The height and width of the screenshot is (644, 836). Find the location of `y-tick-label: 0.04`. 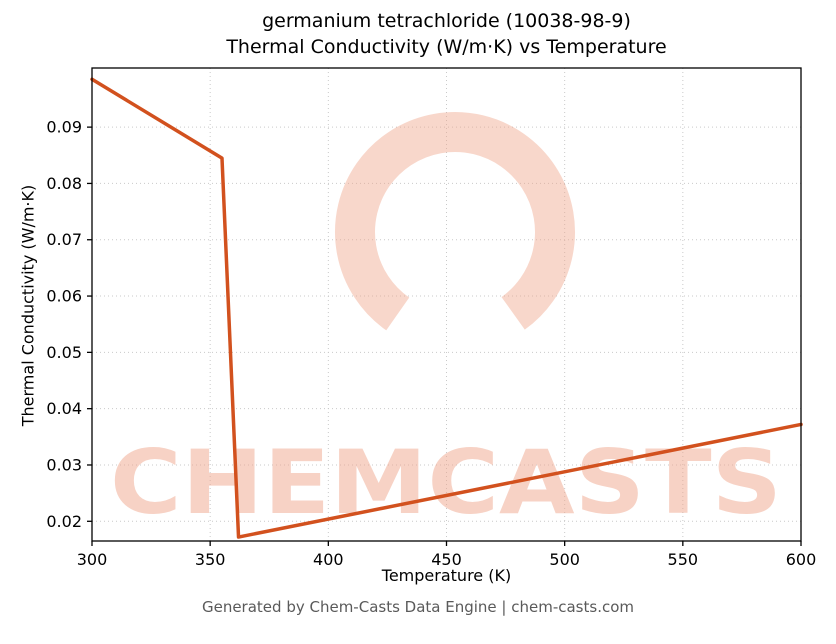

y-tick-label: 0.04 is located at coordinates (64, 408).